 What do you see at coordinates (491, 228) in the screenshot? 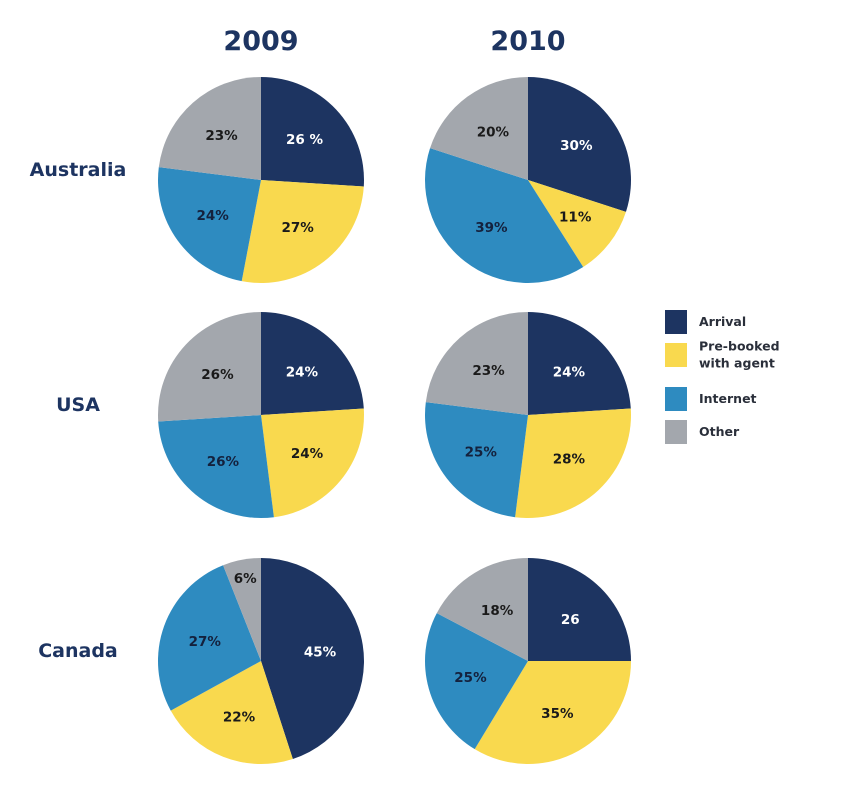
I see `slice-label-australia-2010-internet: 39%` at bounding box center [491, 228].